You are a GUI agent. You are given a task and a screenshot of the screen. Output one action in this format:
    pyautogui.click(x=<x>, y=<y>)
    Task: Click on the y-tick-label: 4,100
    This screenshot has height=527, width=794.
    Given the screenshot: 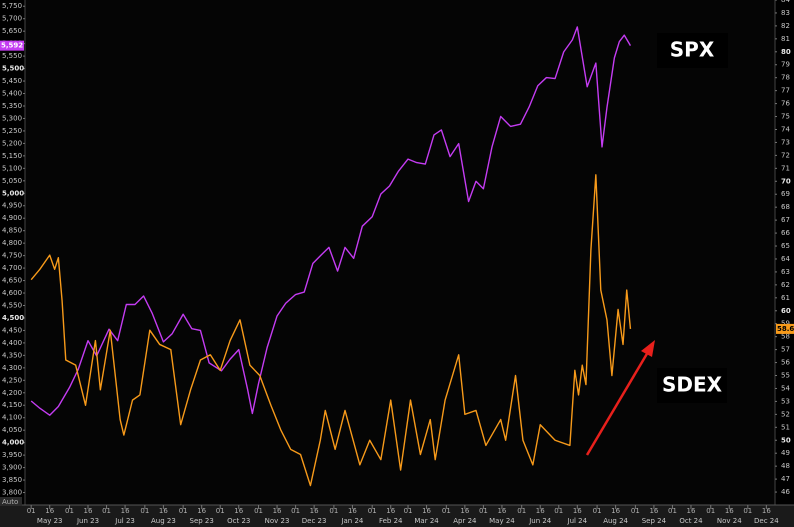 What is the action you would take?
    pyautogui.click(x=12, y=418)
    